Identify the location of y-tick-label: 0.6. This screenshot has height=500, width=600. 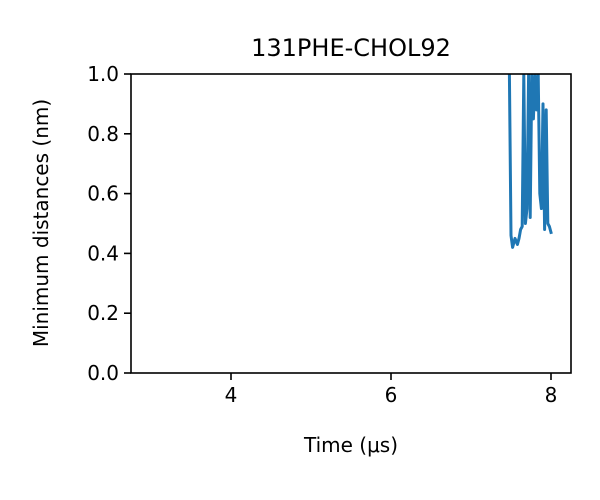
(103, 194).